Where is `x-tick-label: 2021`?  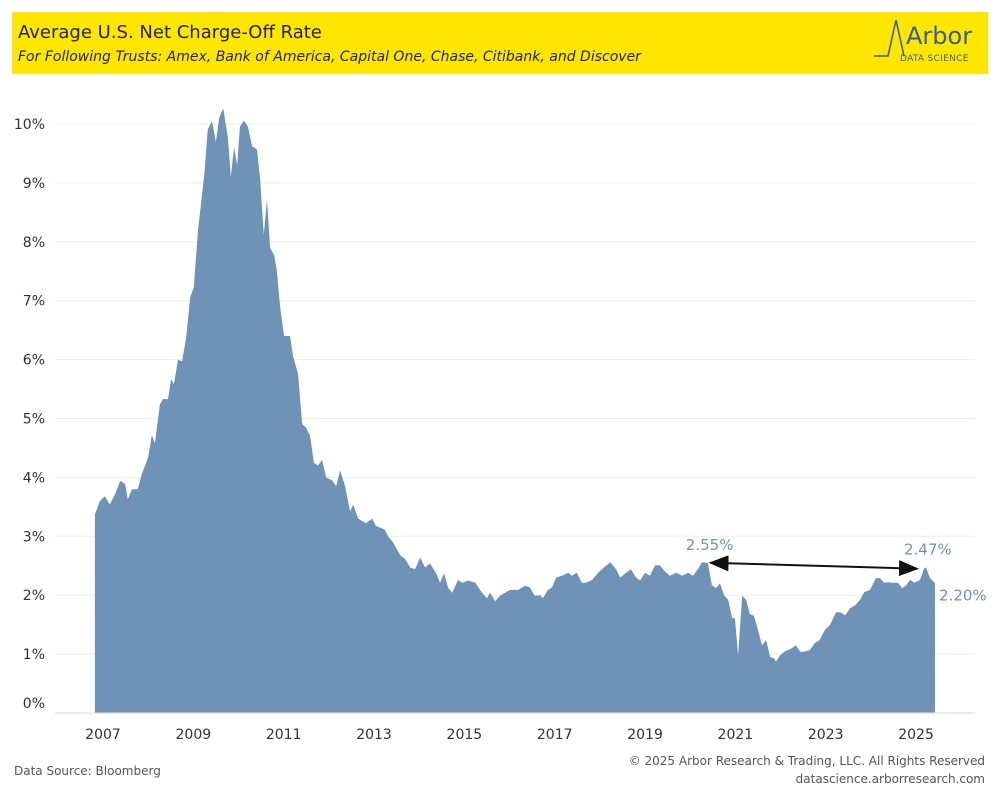 x-tick-label: 2021 is located at coordinates (736, 735).